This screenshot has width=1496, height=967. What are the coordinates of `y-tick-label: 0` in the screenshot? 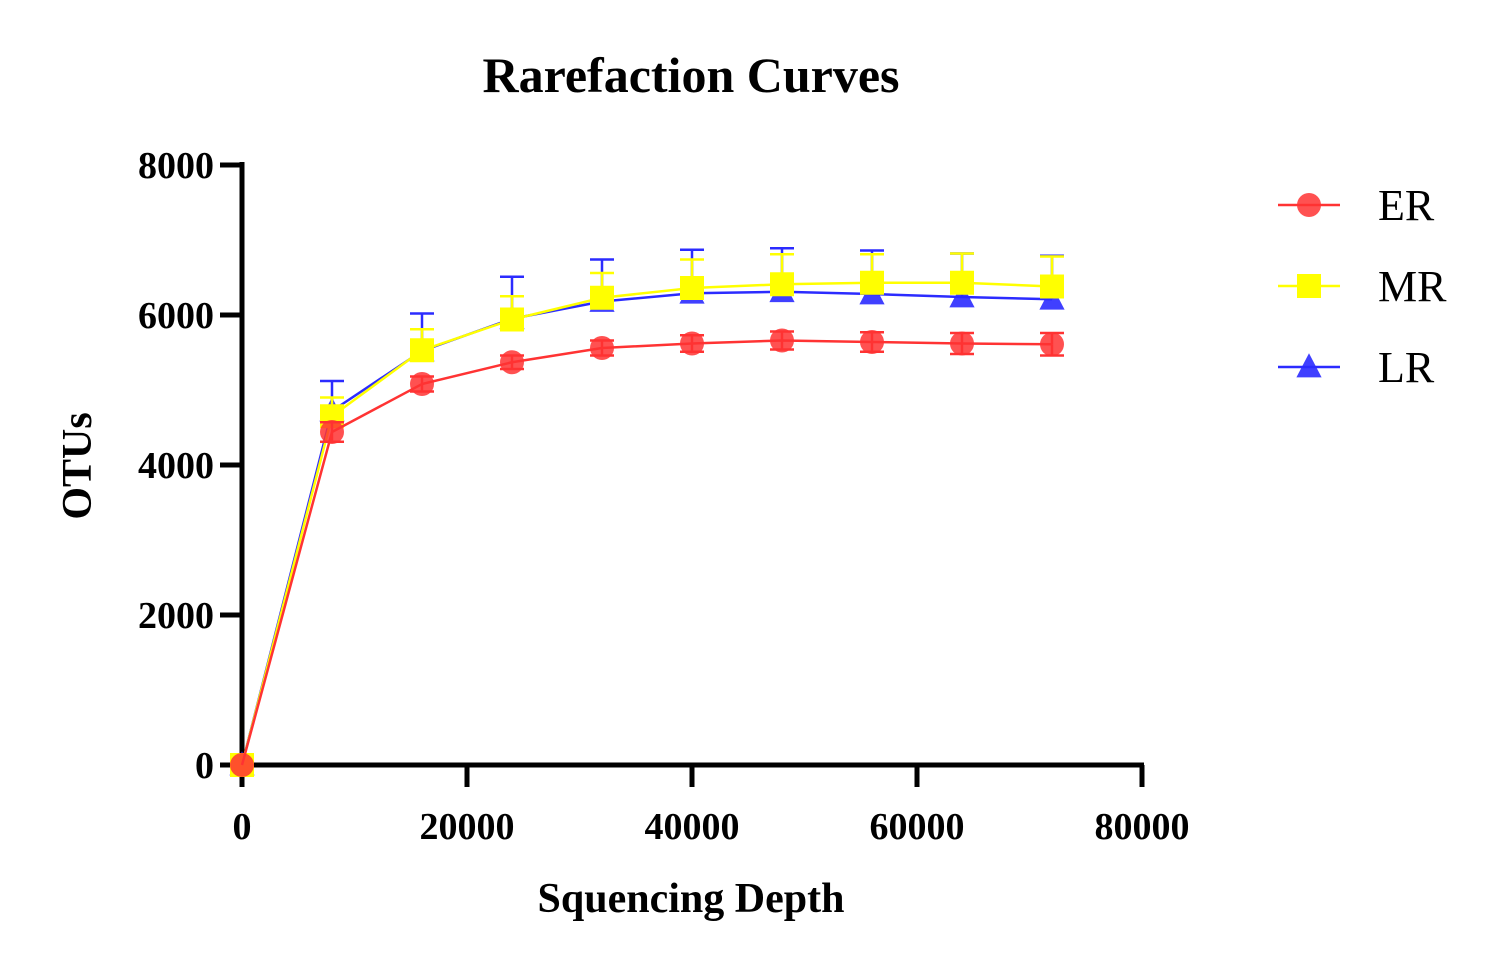 It's located at (204, 766).